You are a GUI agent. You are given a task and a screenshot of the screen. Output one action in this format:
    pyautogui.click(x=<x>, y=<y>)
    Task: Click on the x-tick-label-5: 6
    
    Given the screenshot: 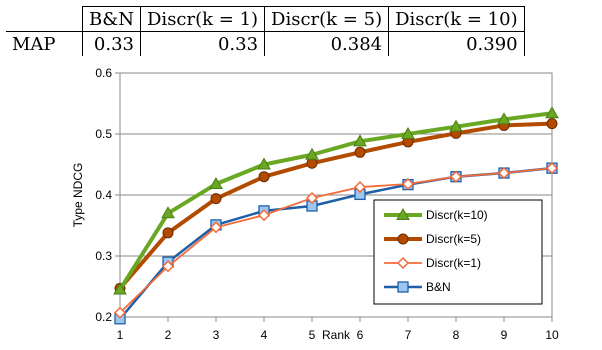 What is the action you would take?
    pyautogui.click(x=360, y=335)
    